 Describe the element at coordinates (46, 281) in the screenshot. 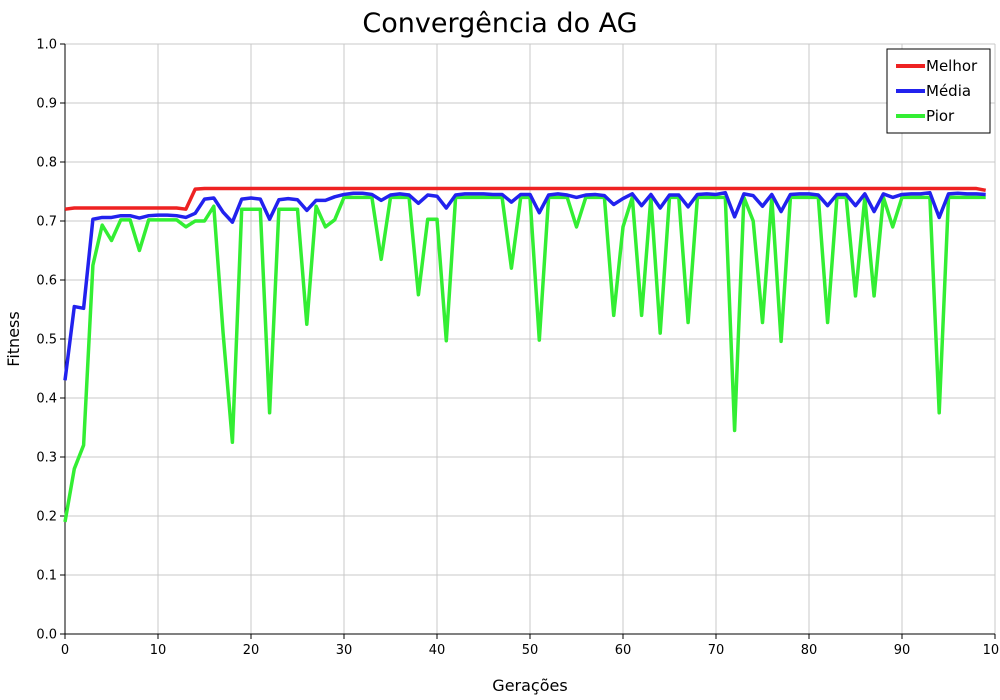

I see `y-tick-label: 0.6` at that location.